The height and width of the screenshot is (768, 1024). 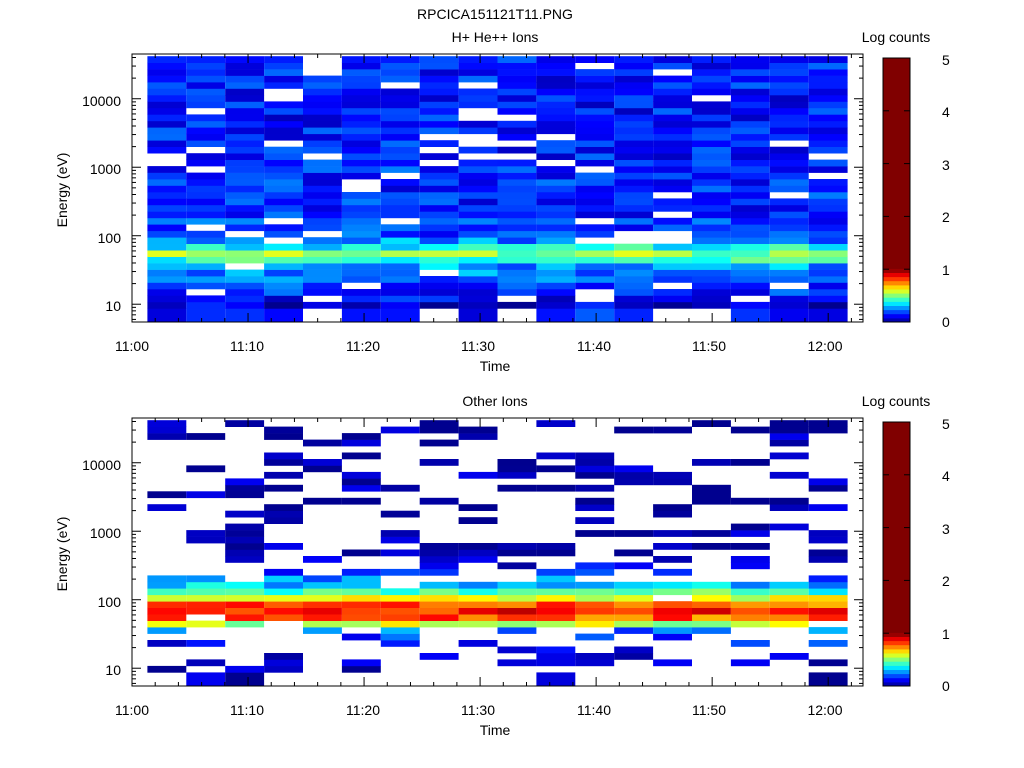 What do you see at coordinates (132, 346) in the screenshot?
I see `x-tick-label: 11:00` at bounding box center [132, 346].